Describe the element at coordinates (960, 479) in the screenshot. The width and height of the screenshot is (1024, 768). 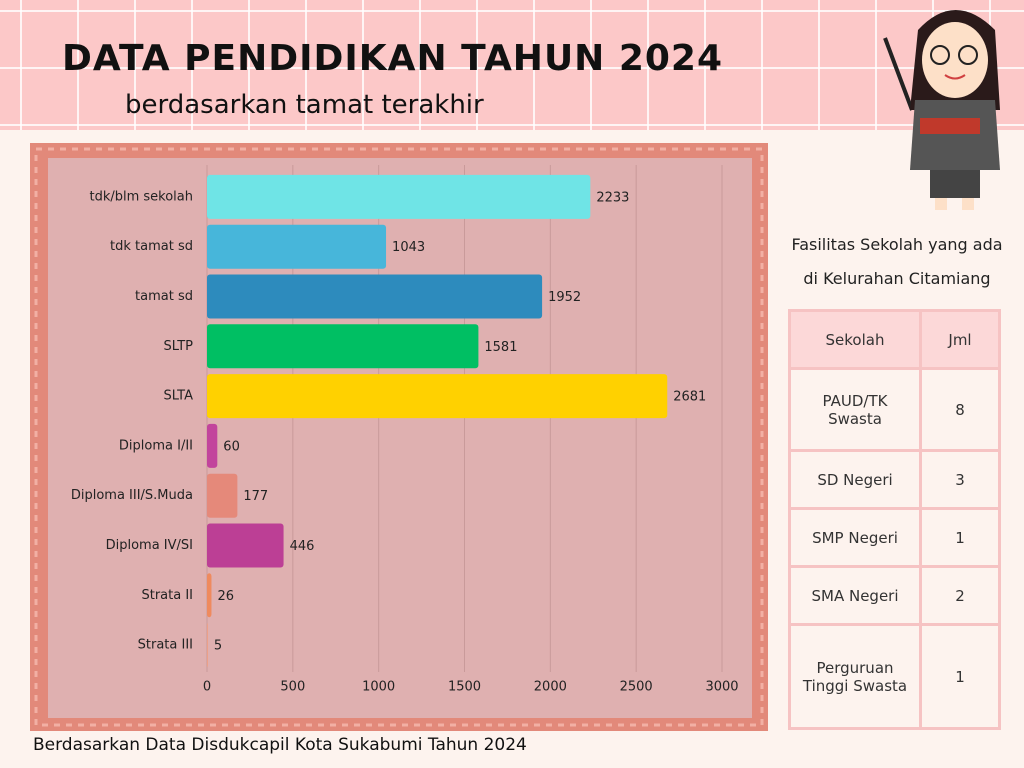
I see `table-cell: 3` at that location.